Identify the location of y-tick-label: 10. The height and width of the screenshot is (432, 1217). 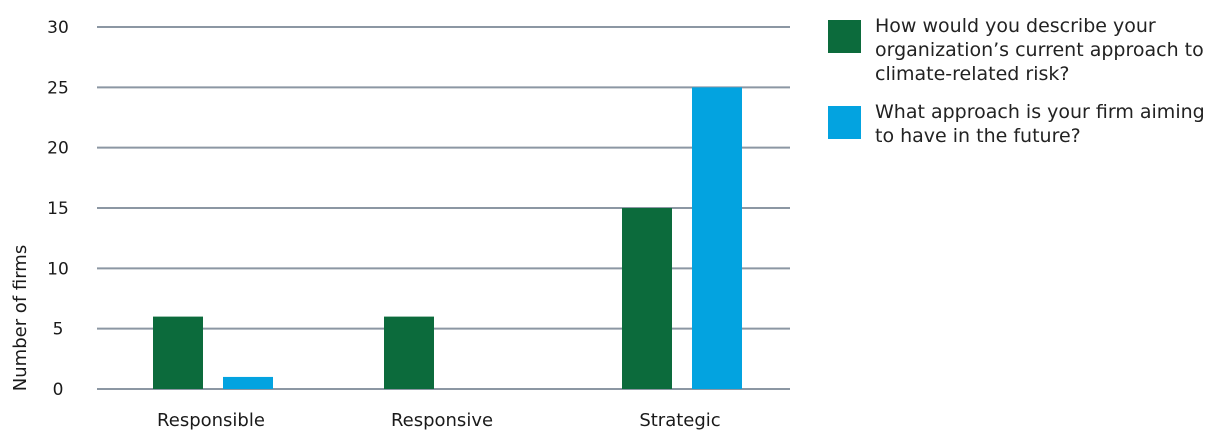
(58, 269).